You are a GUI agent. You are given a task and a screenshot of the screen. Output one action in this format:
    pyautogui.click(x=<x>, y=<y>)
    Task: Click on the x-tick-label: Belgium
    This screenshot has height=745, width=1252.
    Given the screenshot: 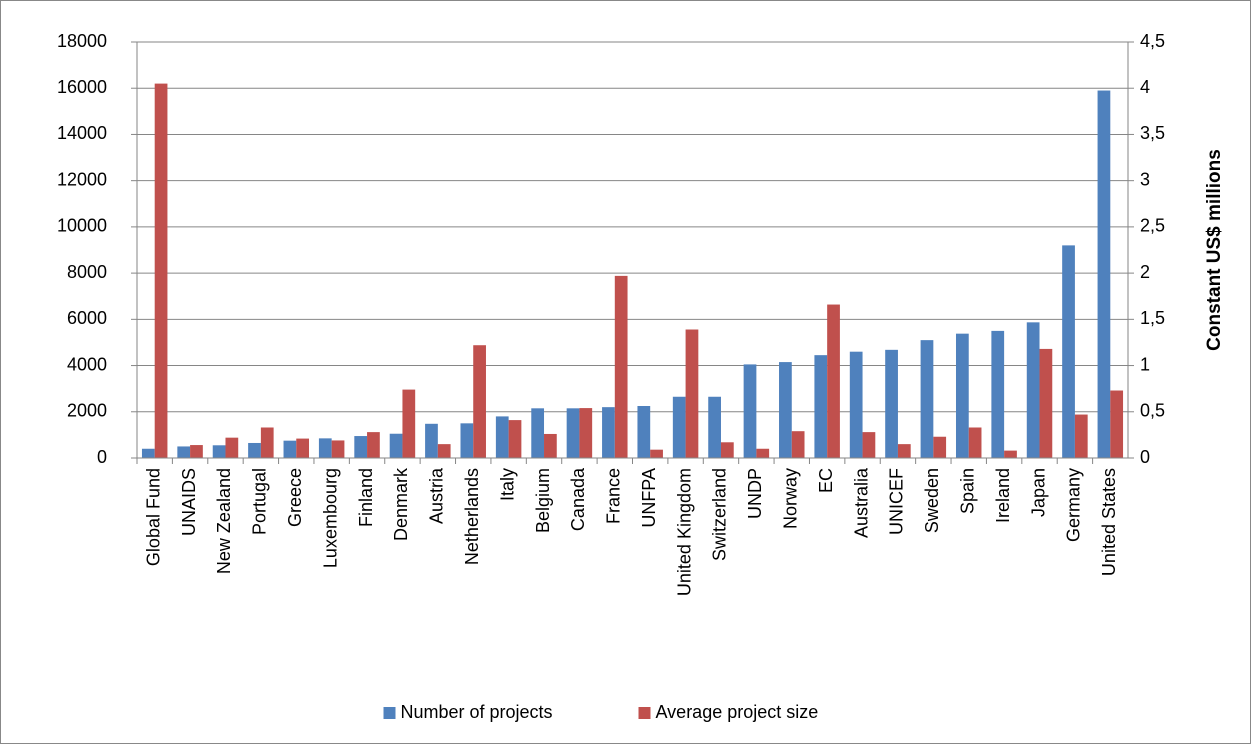 What is the action you would take?
    pyautogui.click(x=543, y=500)
    